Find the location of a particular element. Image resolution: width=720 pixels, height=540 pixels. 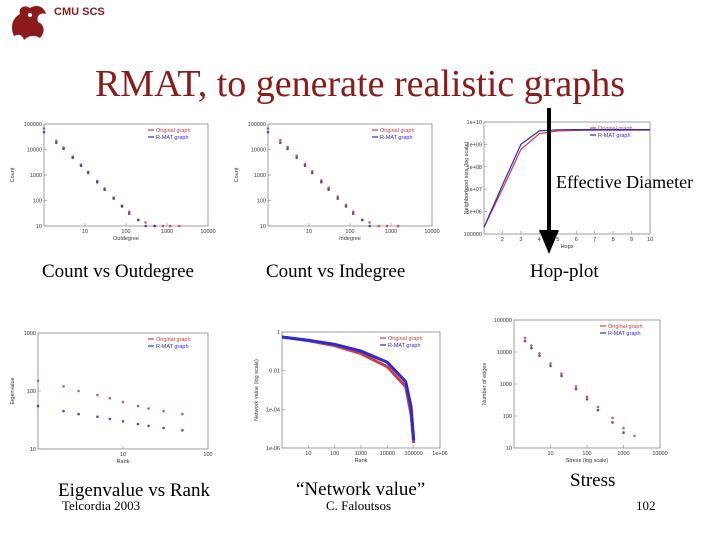

x-tick-label: 9 is located at coordinates (631, 240).